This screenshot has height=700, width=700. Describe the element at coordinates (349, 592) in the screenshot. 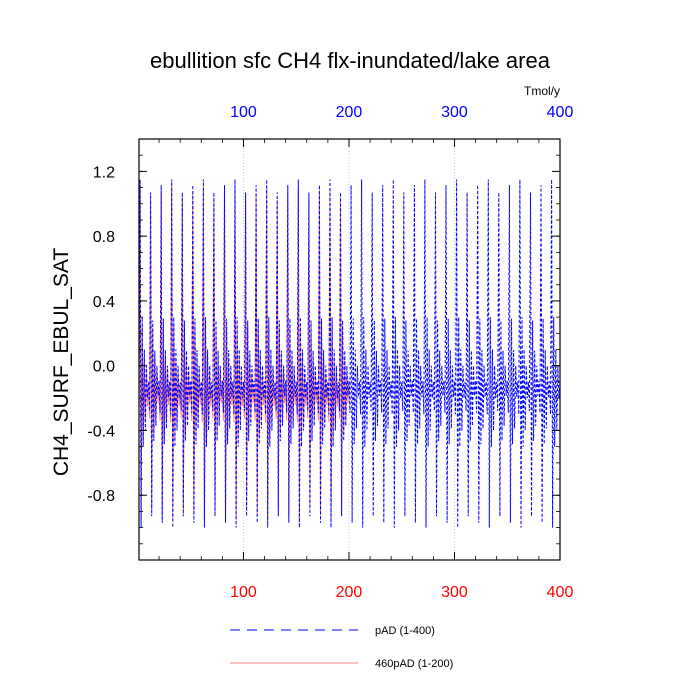

I see `x-tick-label-bottom: 200` at that location.